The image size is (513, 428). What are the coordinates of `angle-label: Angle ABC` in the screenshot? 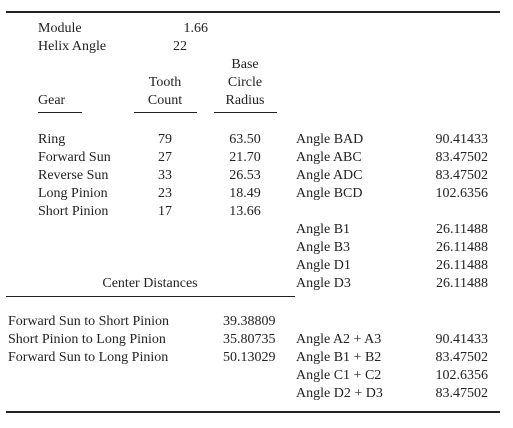 It's located at (329, 157).